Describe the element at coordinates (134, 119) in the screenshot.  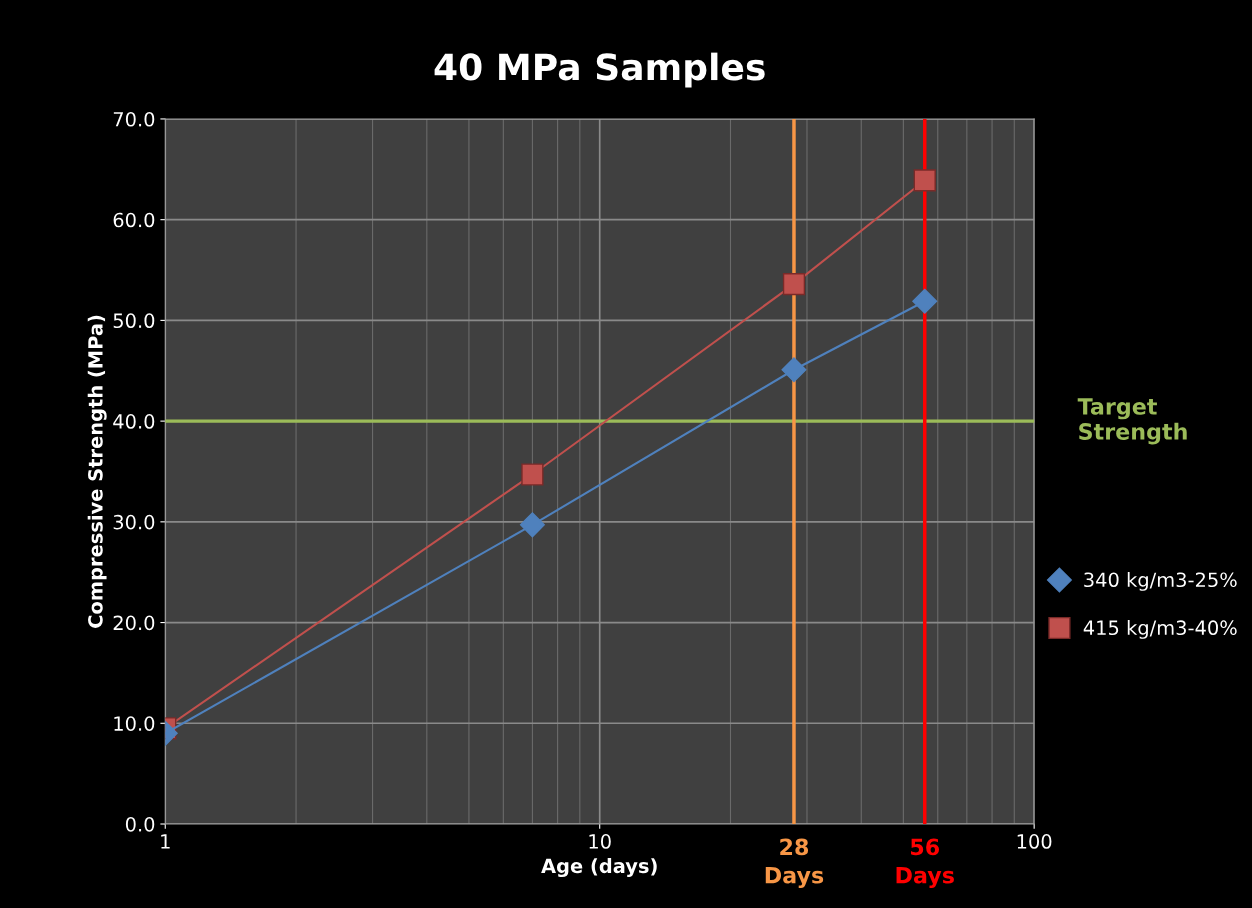
I see `y-tick-label: 70.0` at that location.